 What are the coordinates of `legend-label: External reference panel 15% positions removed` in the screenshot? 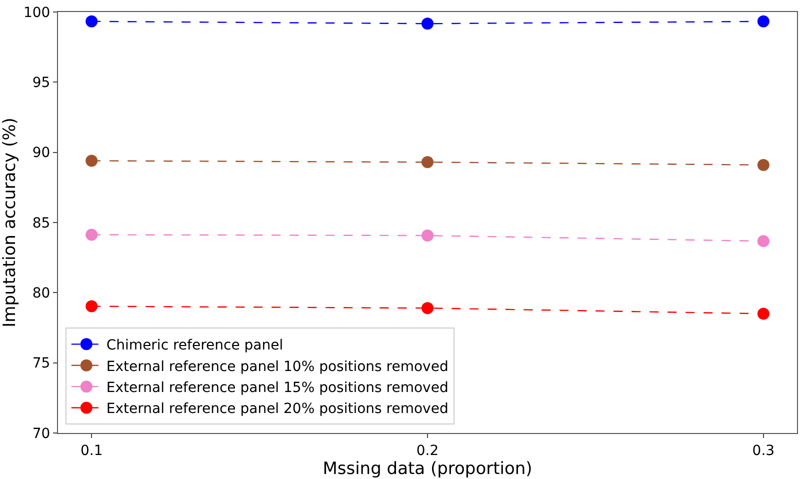 It's located at (277, 388).